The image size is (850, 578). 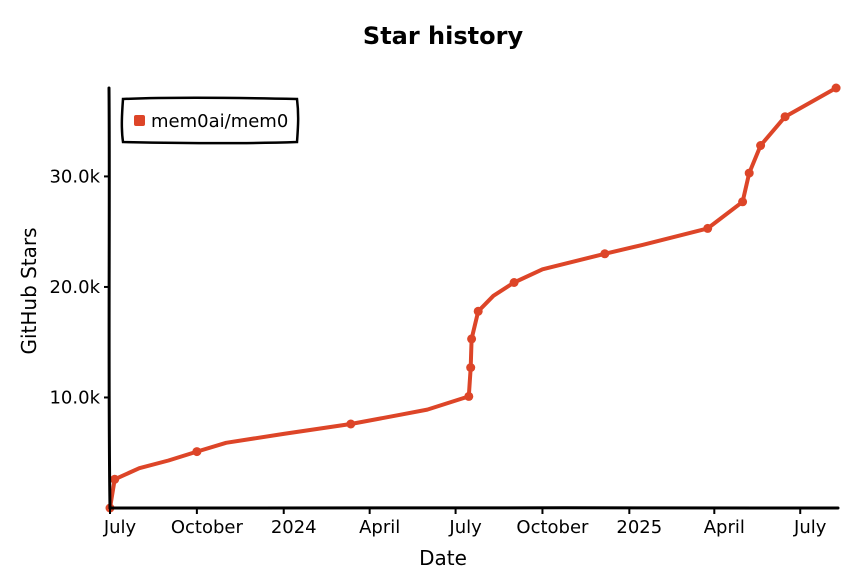 What do you see at coordinates (639, 527) in the screenshot?
I see `x-tick-label: 2025` at bounding box center [639, 527].